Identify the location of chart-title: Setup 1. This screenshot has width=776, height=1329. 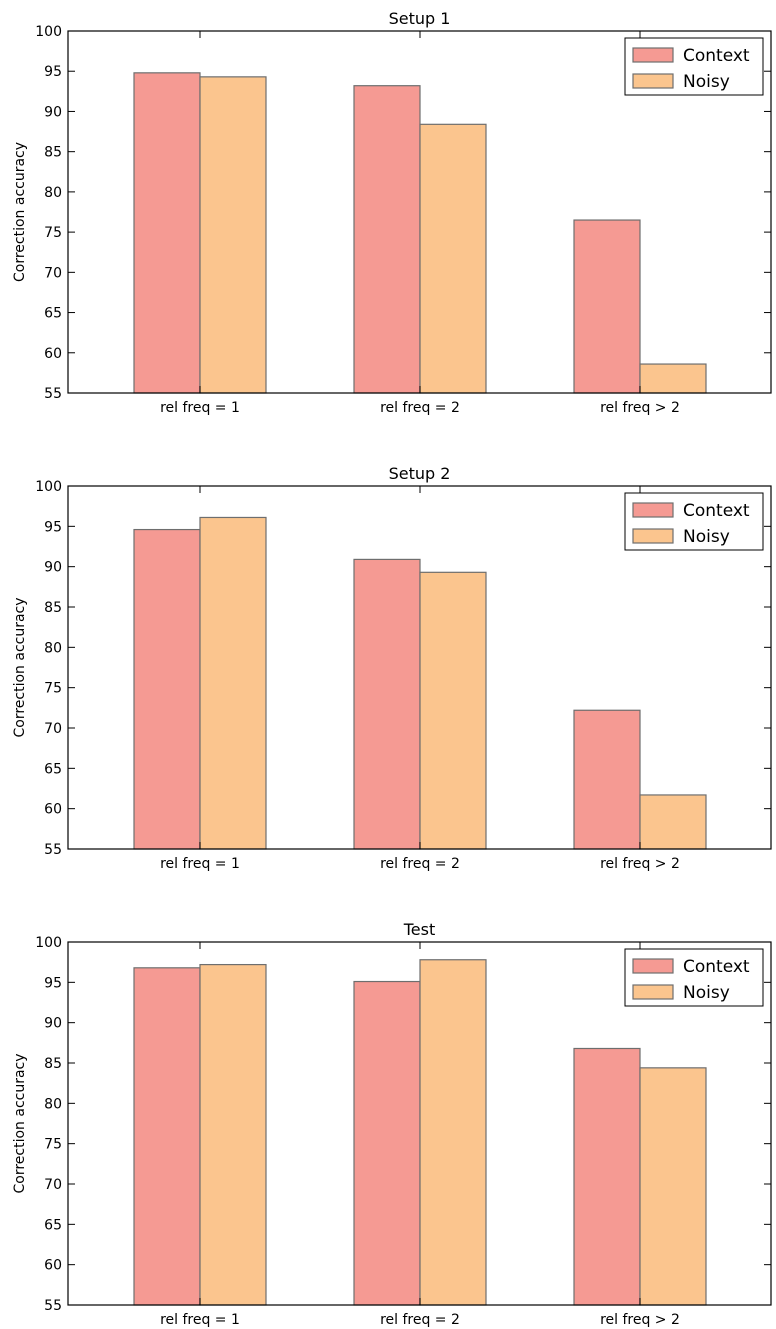
(420, 18).